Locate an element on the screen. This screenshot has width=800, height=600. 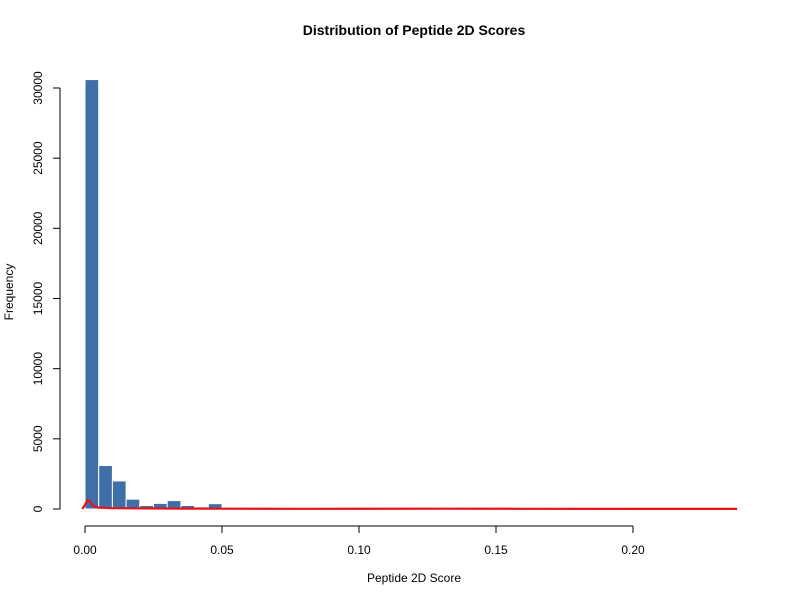
y-tick-label-6: 30000 is located at coordinates (38, 88).